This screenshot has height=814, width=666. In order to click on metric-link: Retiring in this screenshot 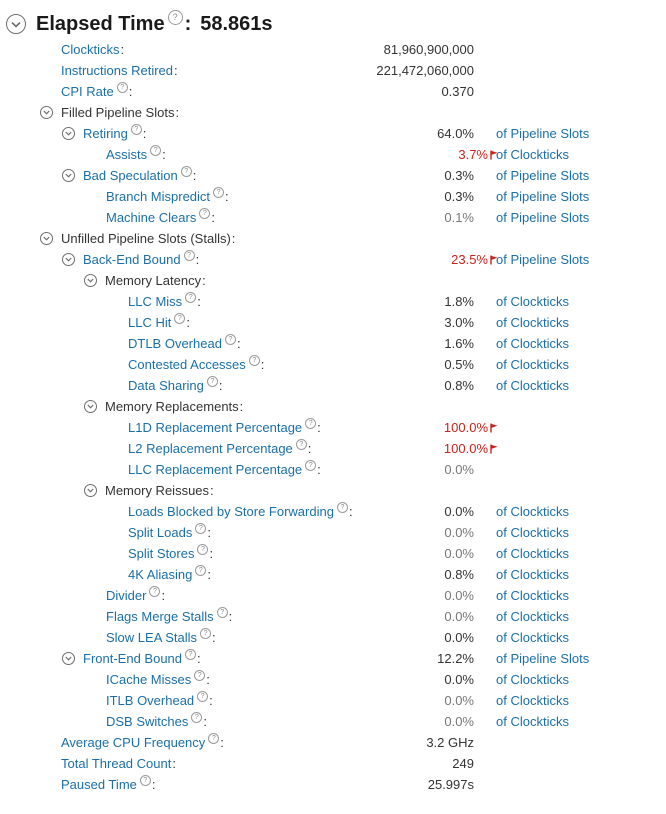, I will do `click(105, 133)`.